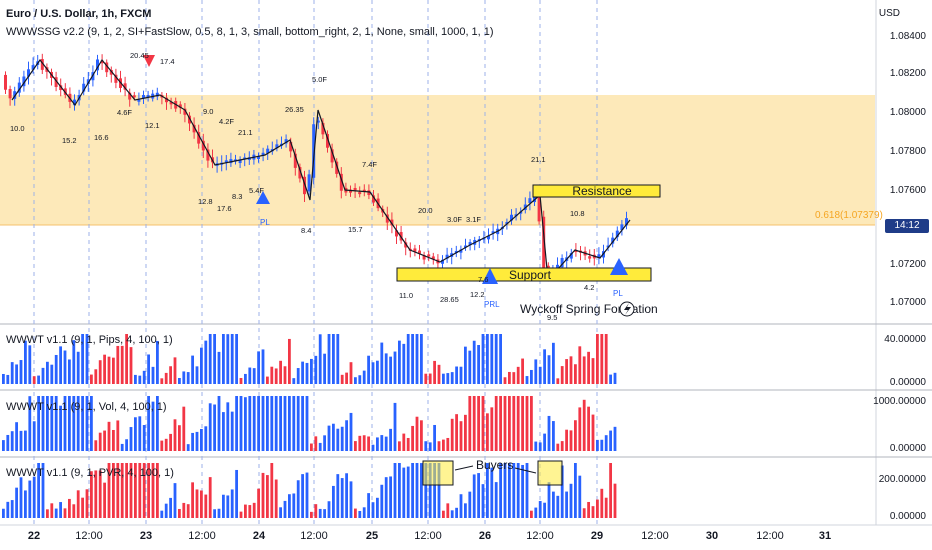 The width and height of the screenshot is (932, 550). I want to click on swing-label: 11.0, so click(406, 295).